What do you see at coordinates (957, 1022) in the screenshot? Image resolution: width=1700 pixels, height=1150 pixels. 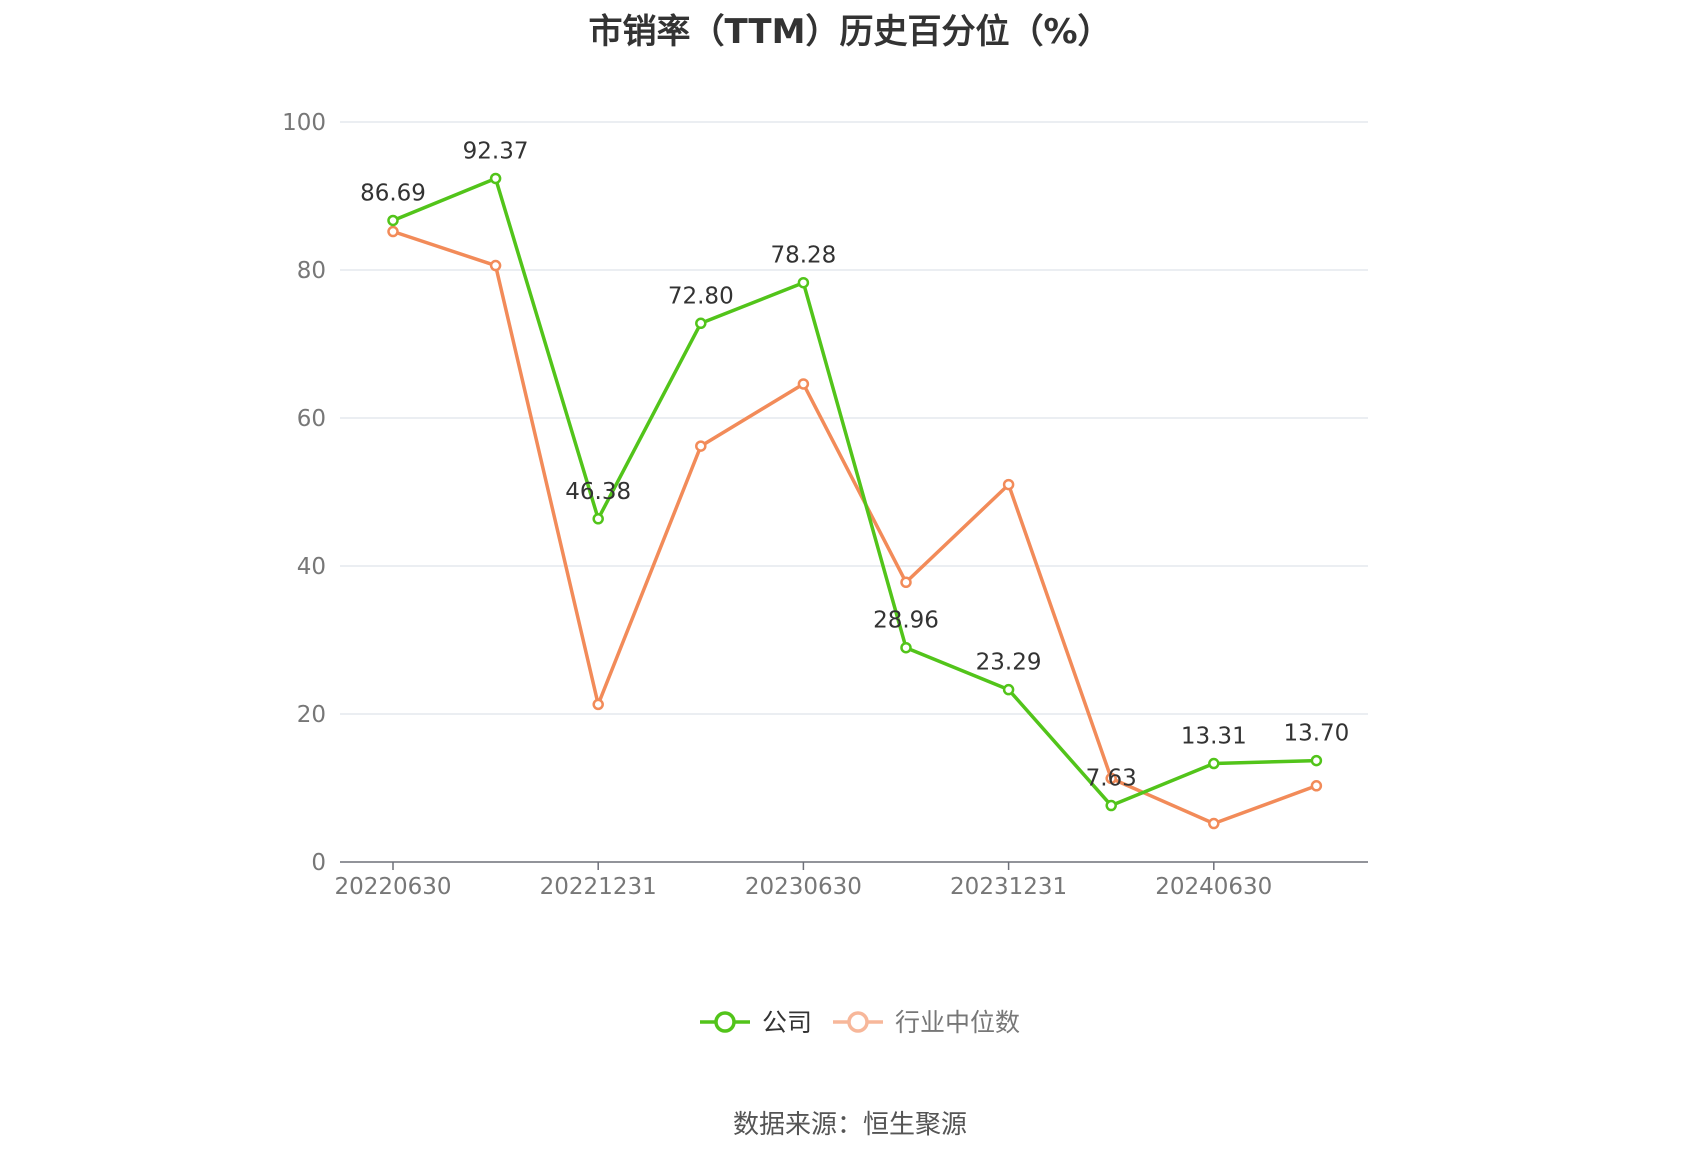 I see `legend-label: 行业中位数` at bounding box center [957, 1022].